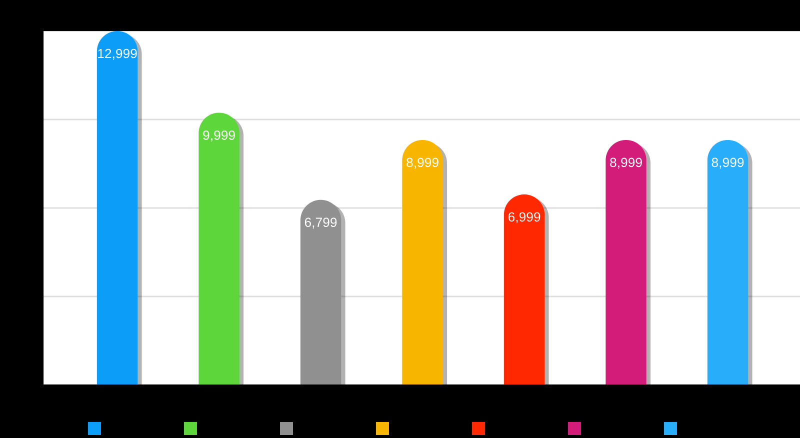 Image resolution: width=800 pixels, height=438 pixels. Describe the element at coordinates (524, 218) in the screenshot. I see `data-label: 6,999` at that location.